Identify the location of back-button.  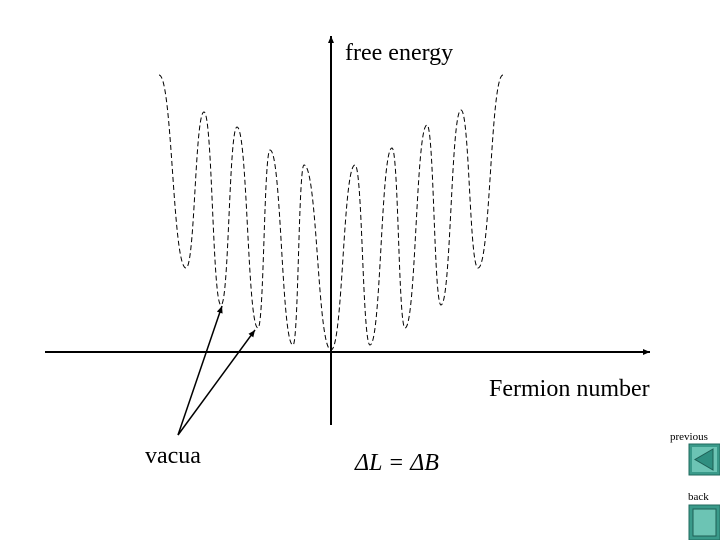
(704, 522).